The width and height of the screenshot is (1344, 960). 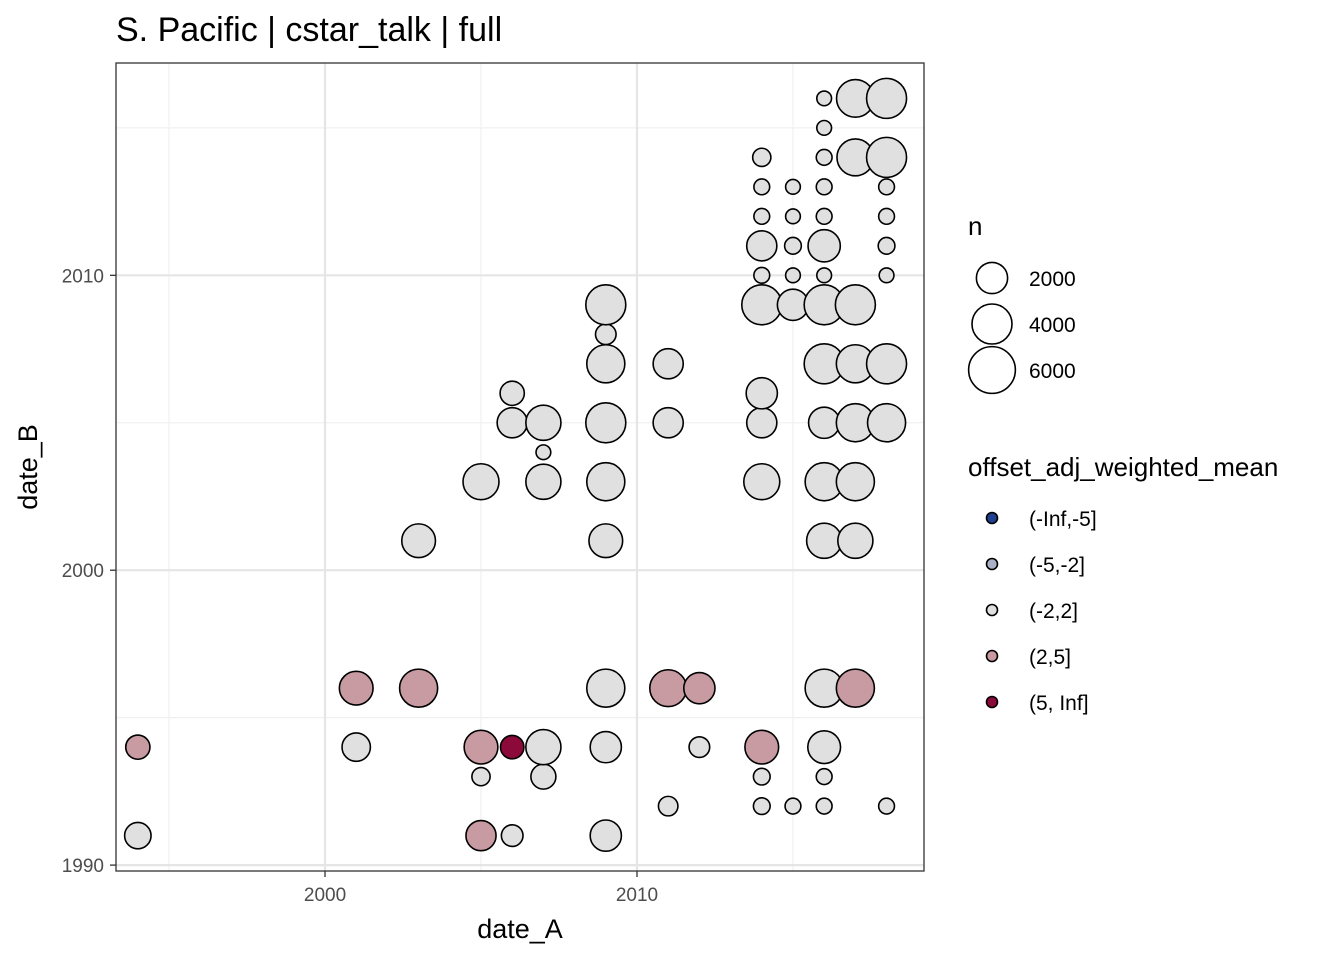 What do you see at coordinates (1052, 279) in the screenshot?
I see `size-legend-label: 2000` at bounding box center [1052, 279].